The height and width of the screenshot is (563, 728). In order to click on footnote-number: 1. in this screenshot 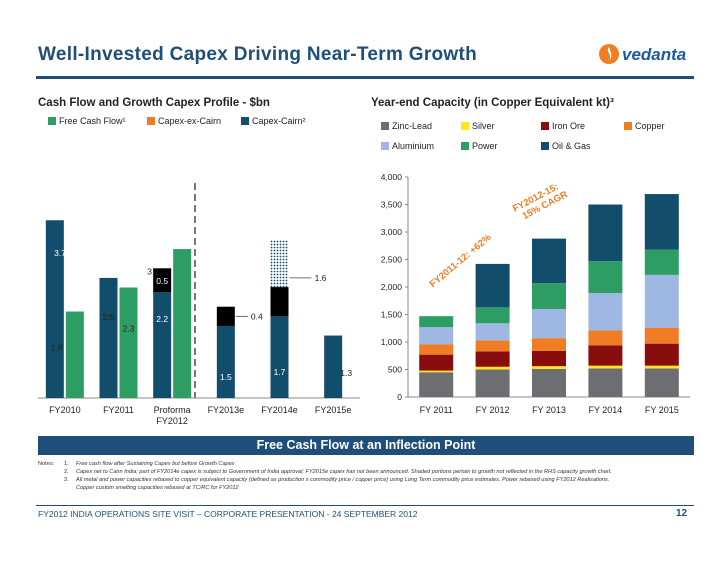, I will do `click(66, 464)`.